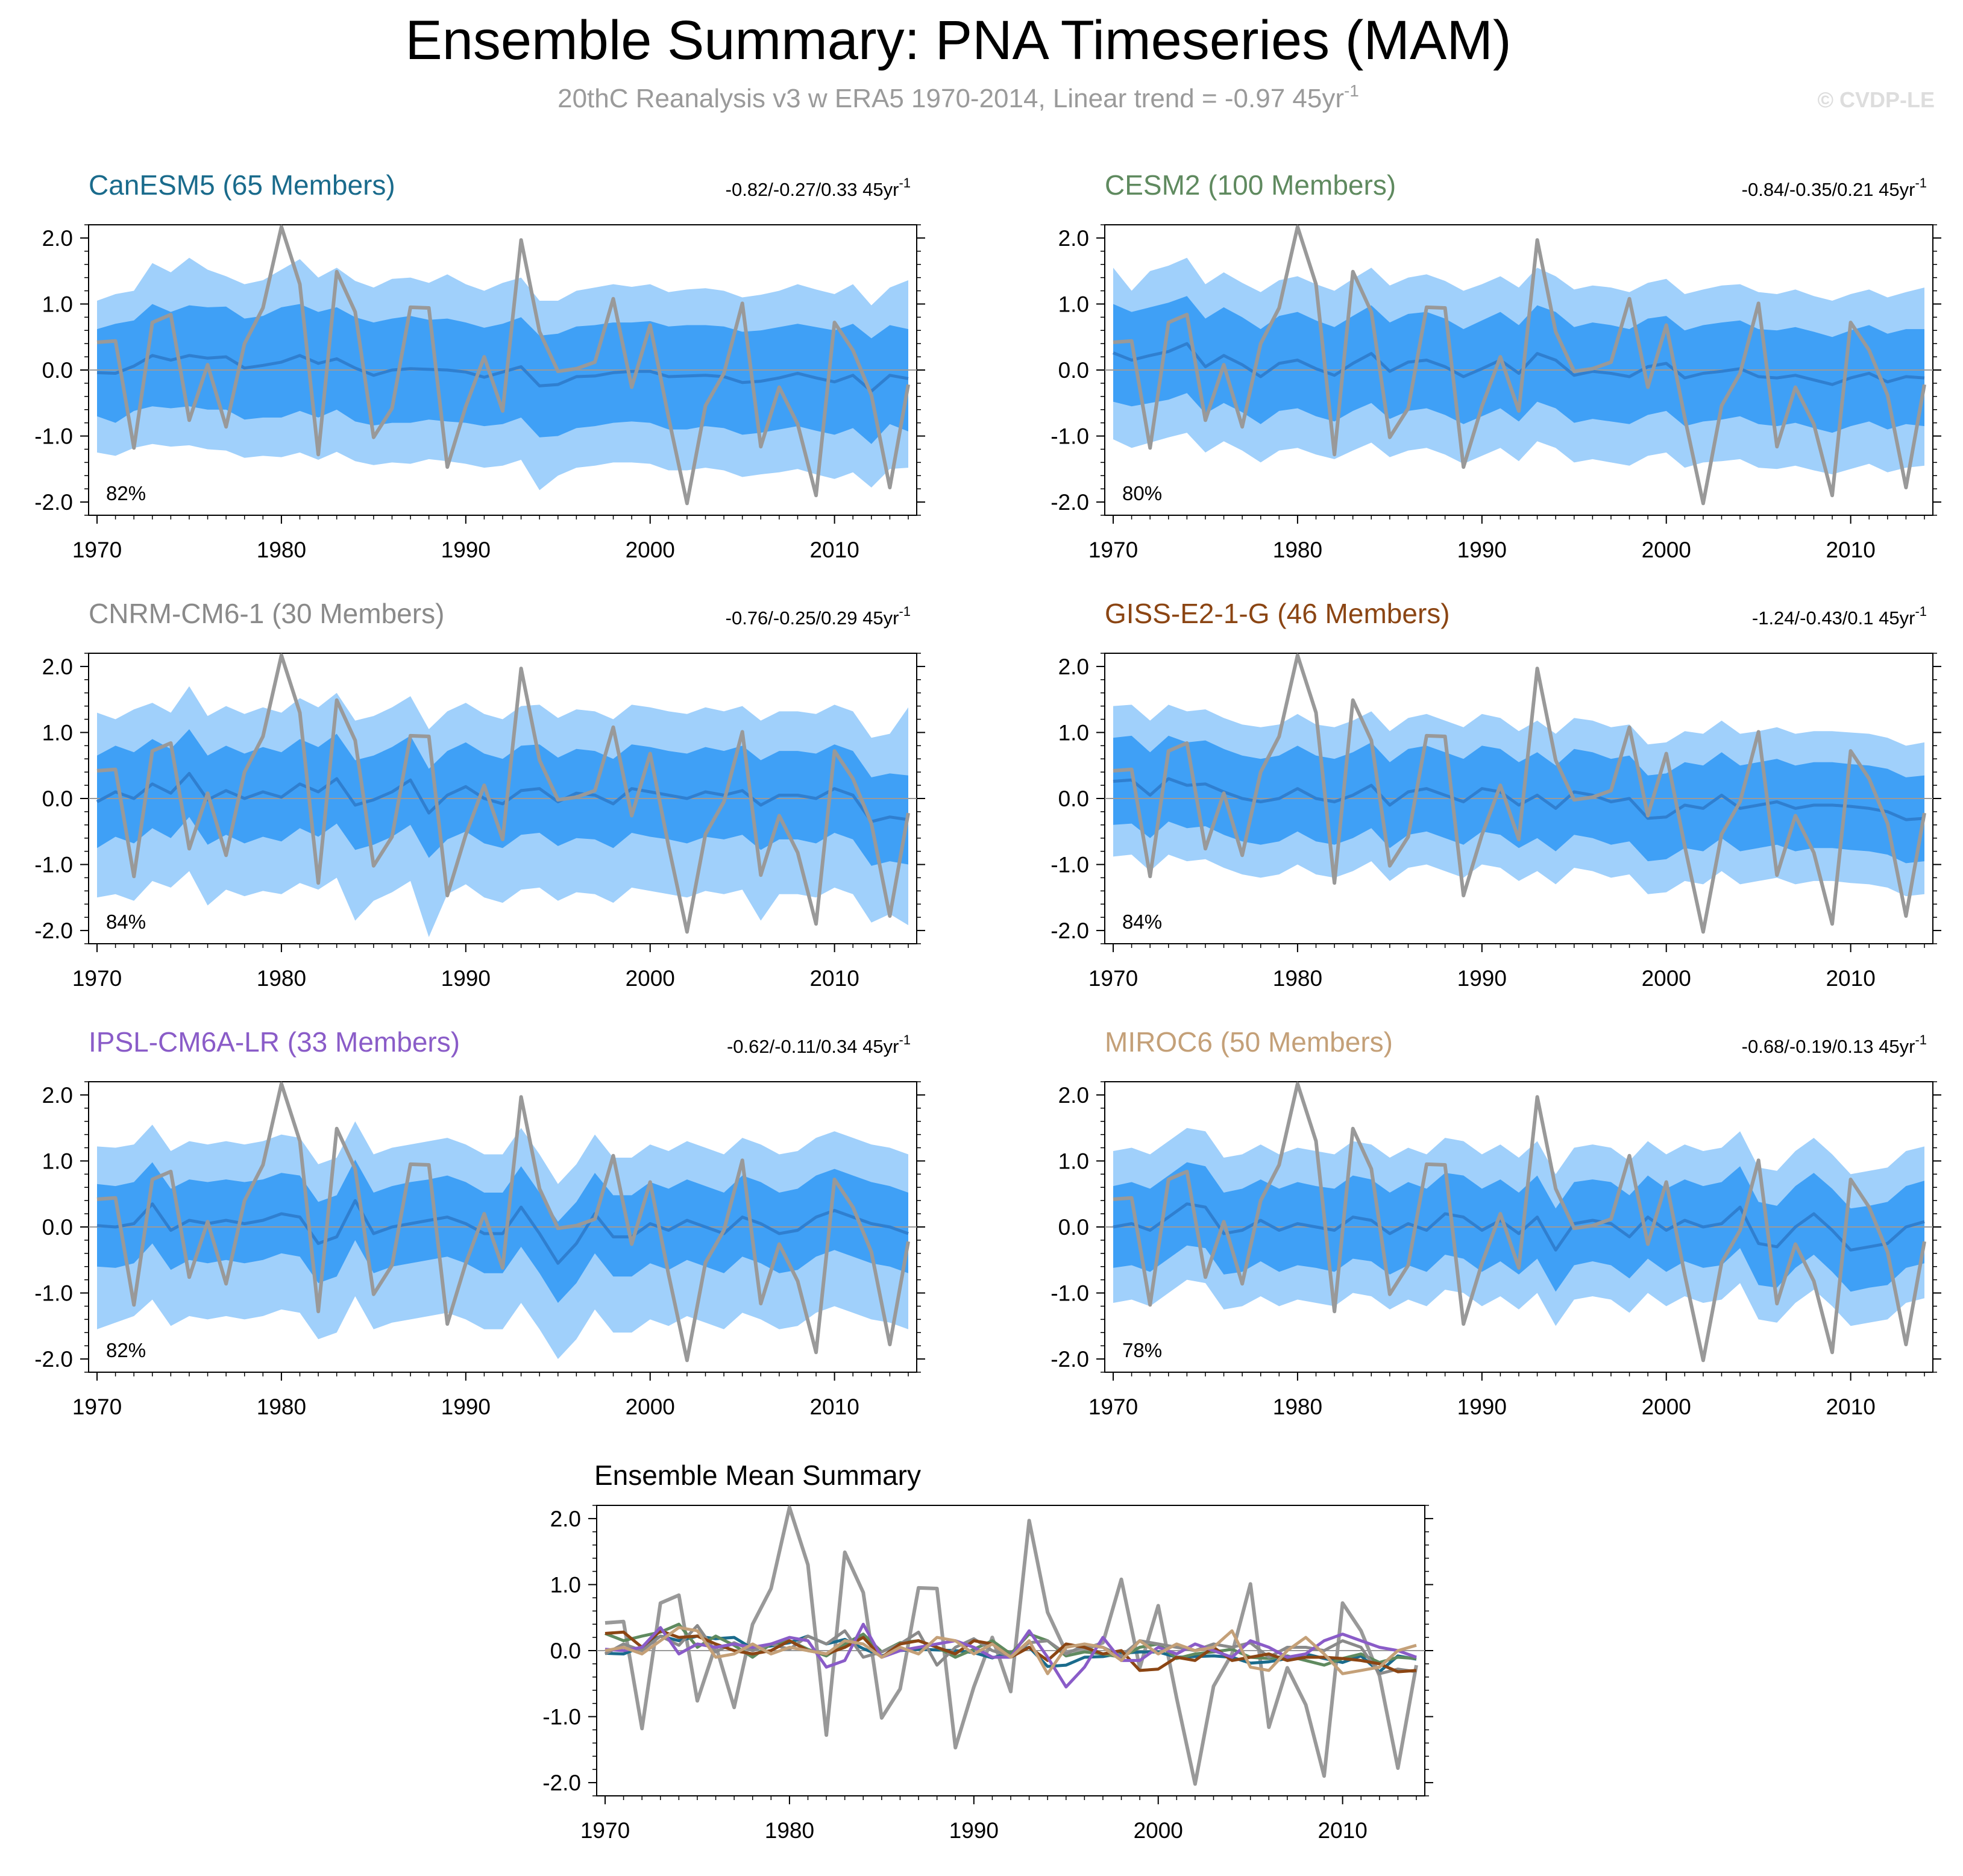 The image size is (1963, 1876). Describe the element at coordinates (1250, 185) in the screenshot. I see `panel-title: CESM2 (100 Members)` at that location.